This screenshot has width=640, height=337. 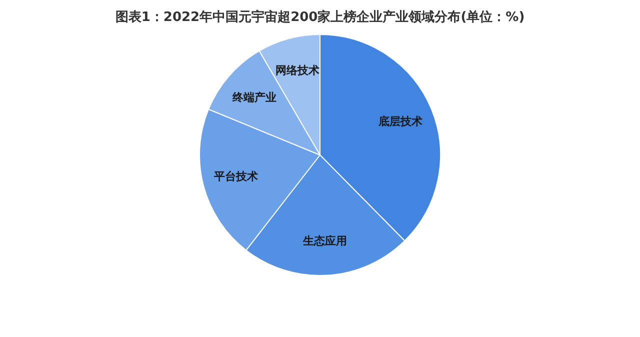 What do you see at coordinates (254, 97) in the screenshot?
I see `slice-label: 终端产业` at bounding box center [254, 97].